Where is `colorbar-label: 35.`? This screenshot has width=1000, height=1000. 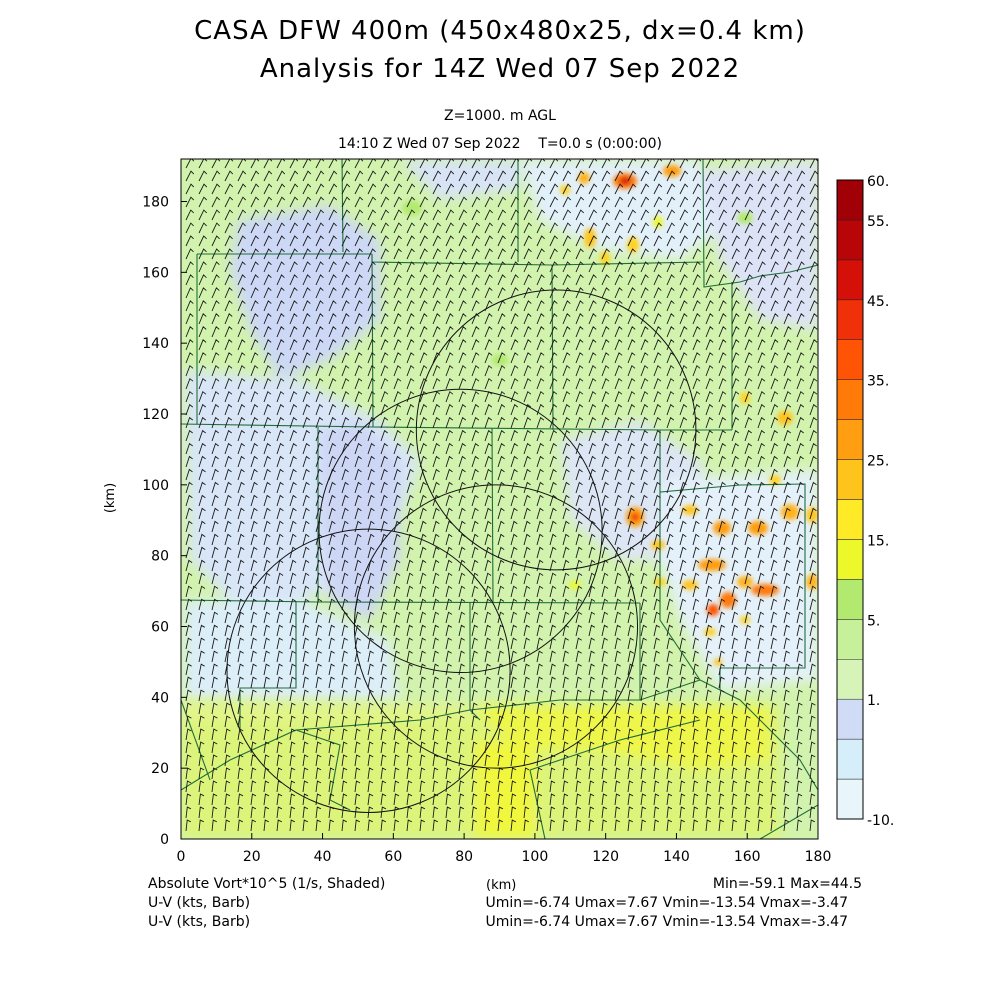 colorbar-label: 35. is located at coordinates (878, 382).